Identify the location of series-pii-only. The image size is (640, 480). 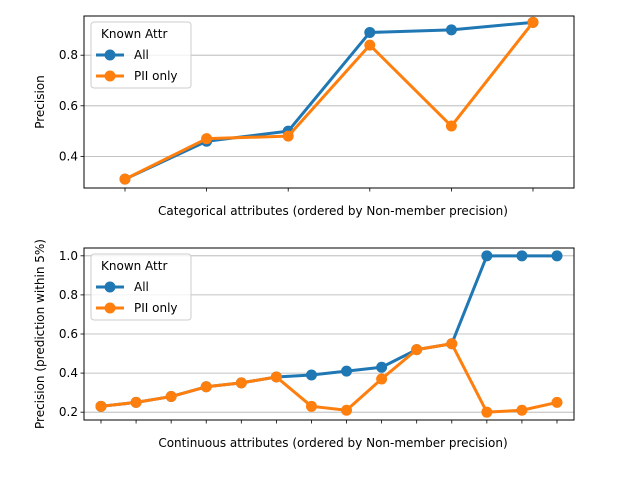
(329, 378).